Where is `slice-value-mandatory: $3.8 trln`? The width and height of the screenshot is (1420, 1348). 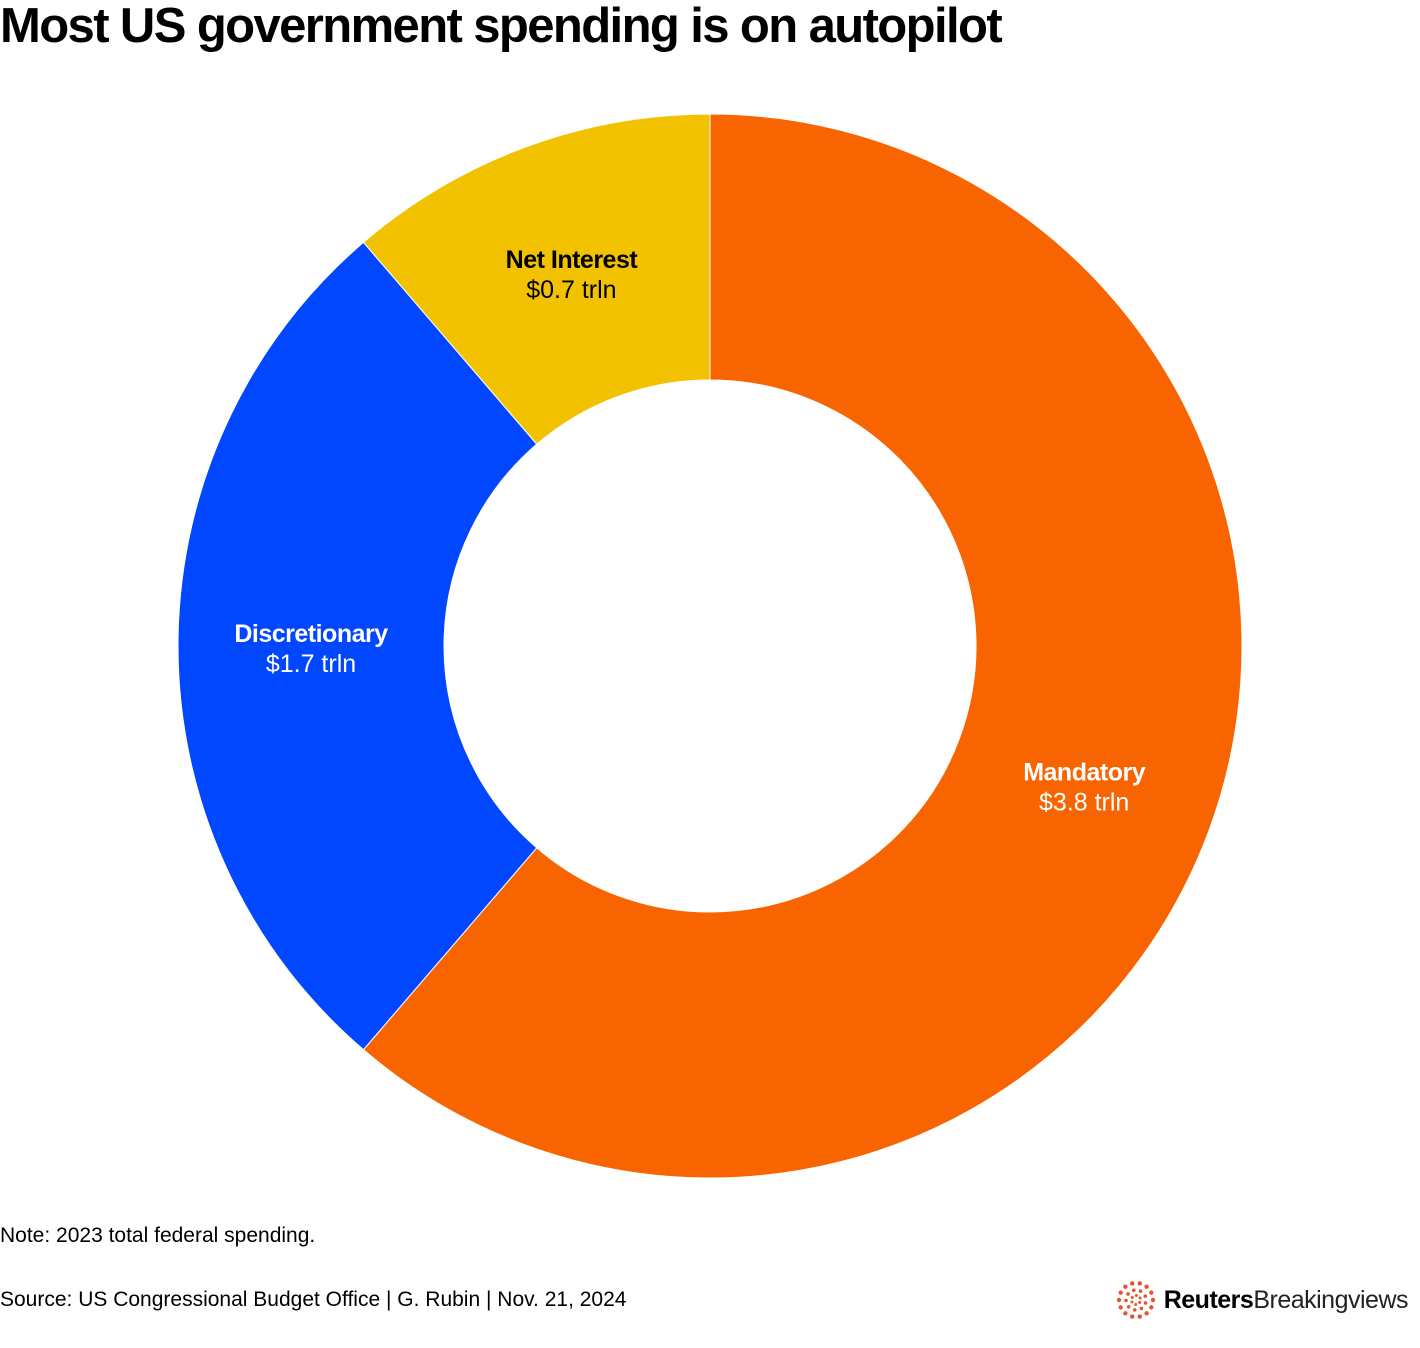
slice-value-mandatory: $3.8 trln is located at coordinates (1084, 803).